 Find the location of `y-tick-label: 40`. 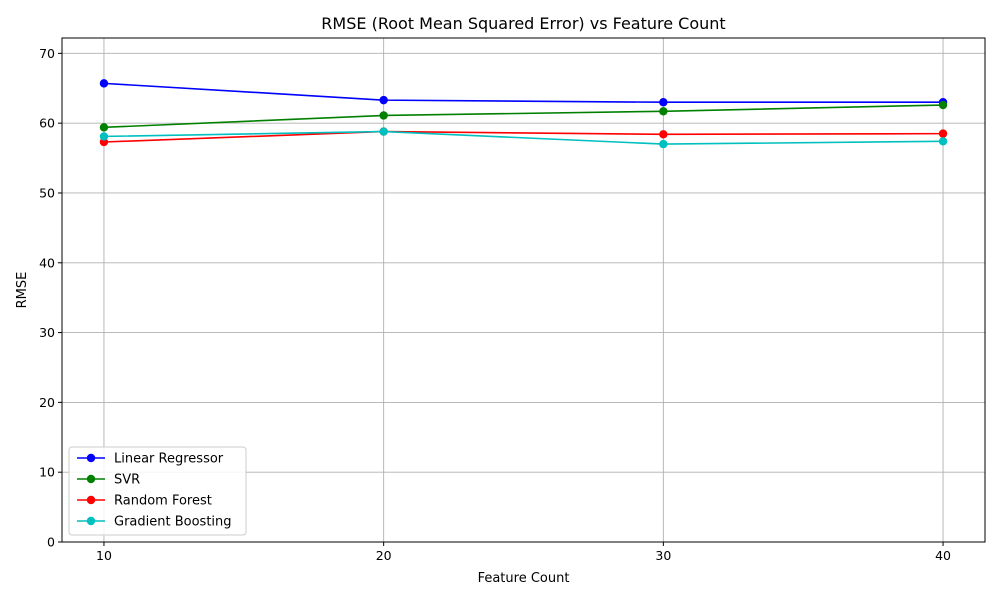

y-tick-label: 40 is located at coordinates (47, 262).